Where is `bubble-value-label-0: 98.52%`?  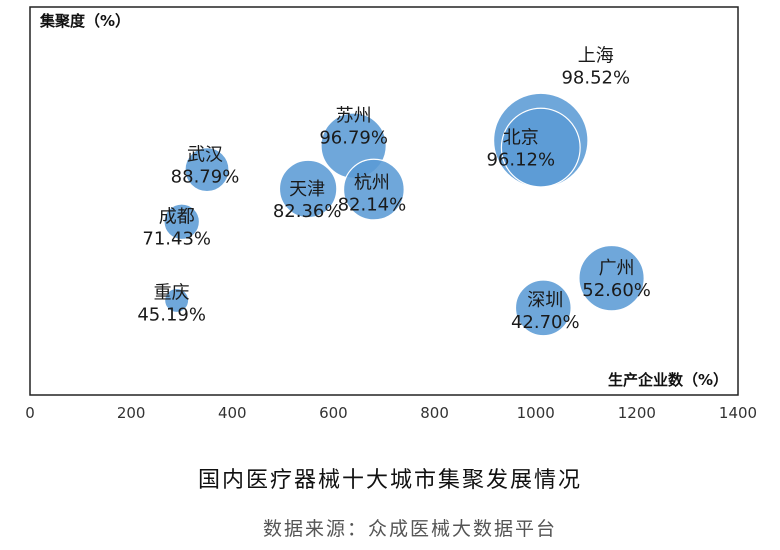
bubble-value-label-0: 98.52% is located at coordinates (595, 77).